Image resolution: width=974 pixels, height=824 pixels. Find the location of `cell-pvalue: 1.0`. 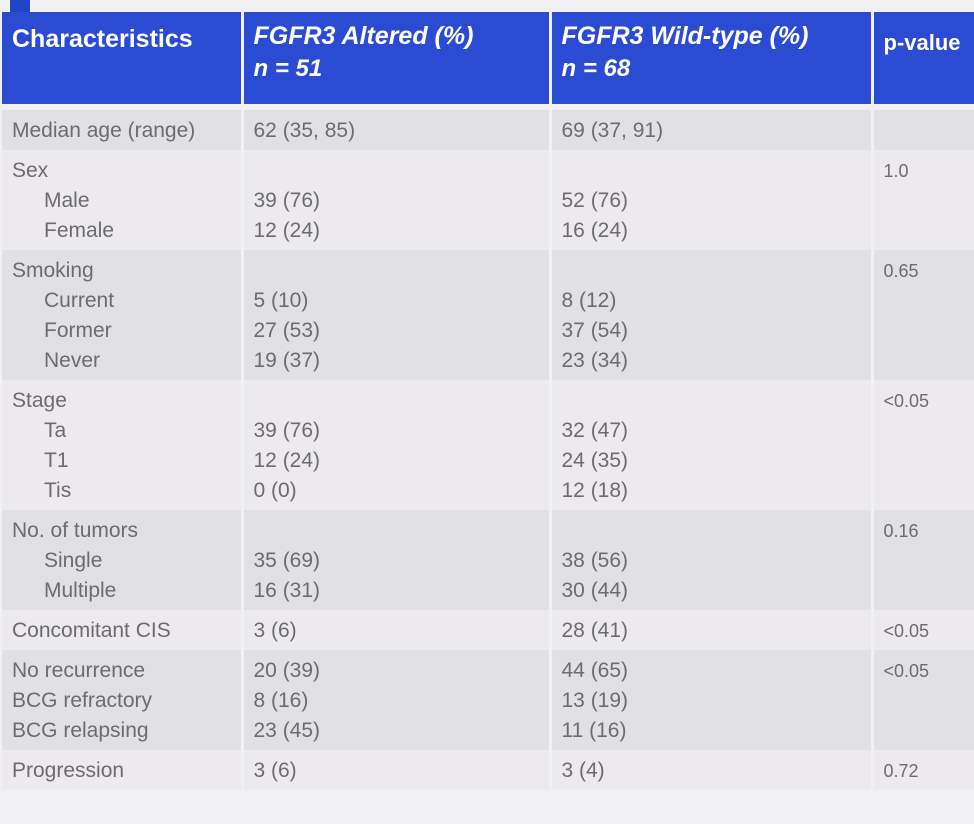

cell-pvalue: 1.0 is located at coordinates (923, 200).